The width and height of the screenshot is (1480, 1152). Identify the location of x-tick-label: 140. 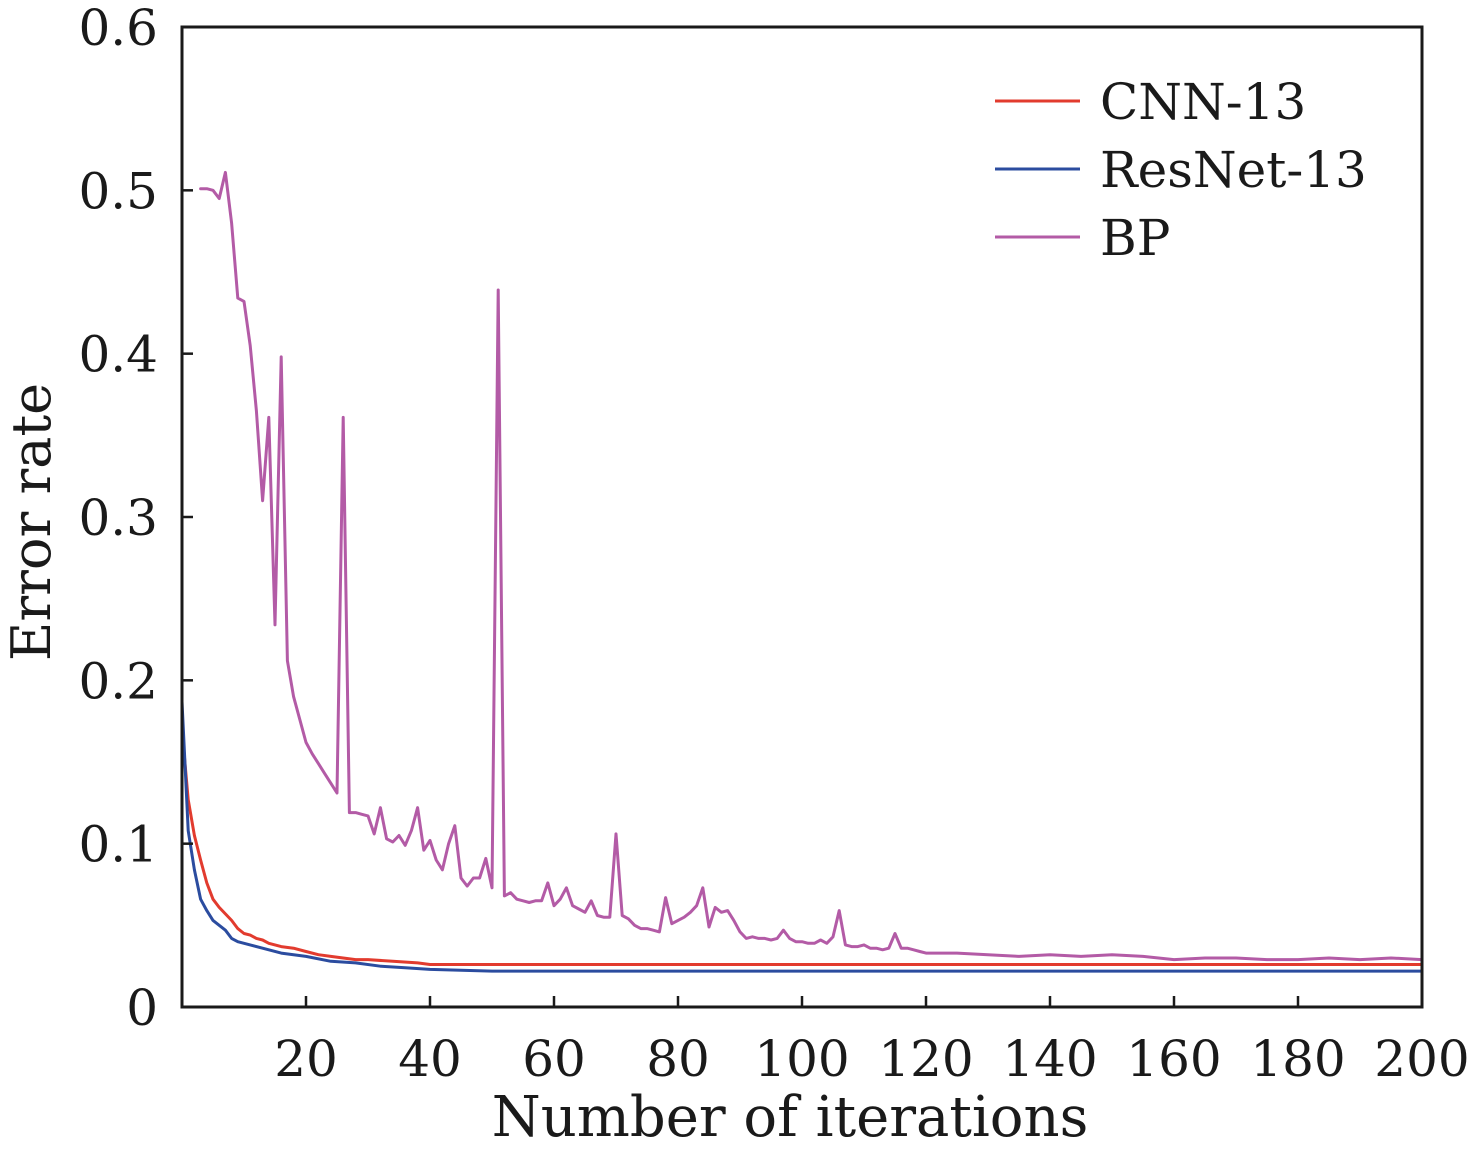
(1049, 1059).